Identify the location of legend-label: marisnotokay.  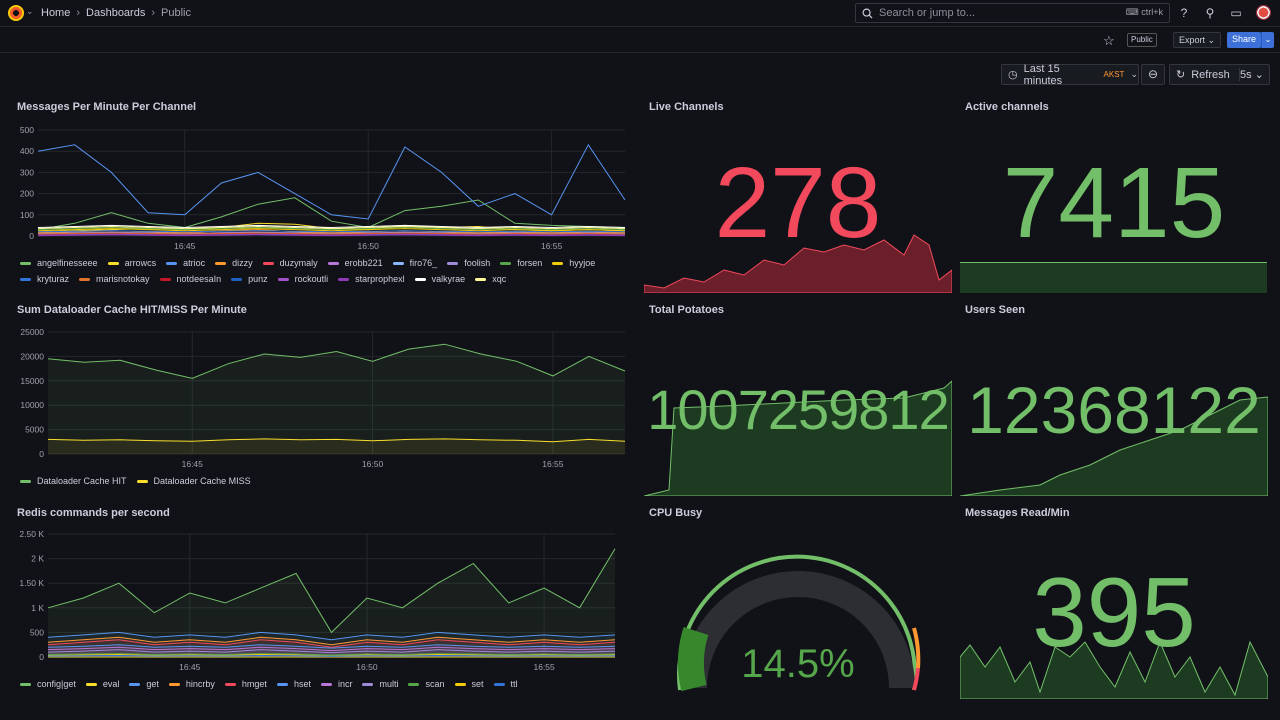
(123, 279).